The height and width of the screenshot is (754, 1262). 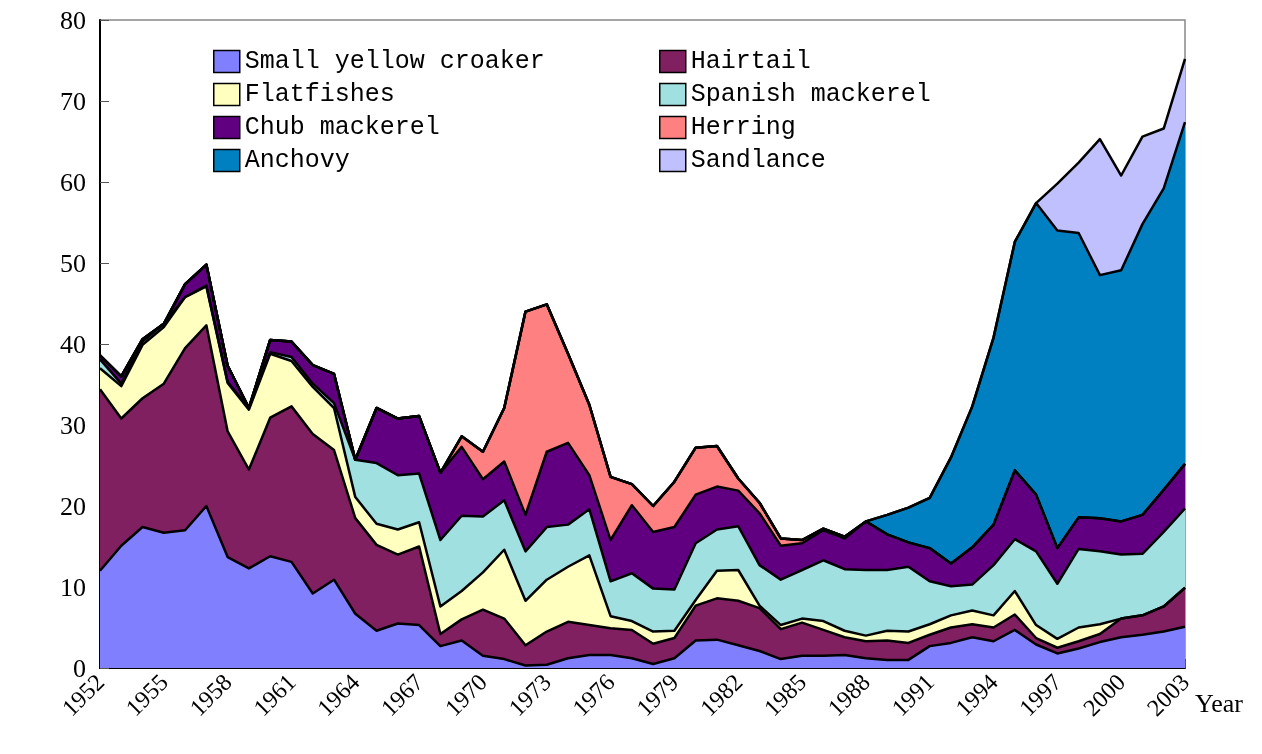 I want to click on x-tick-label: 1961, so click(x=274, y=695).